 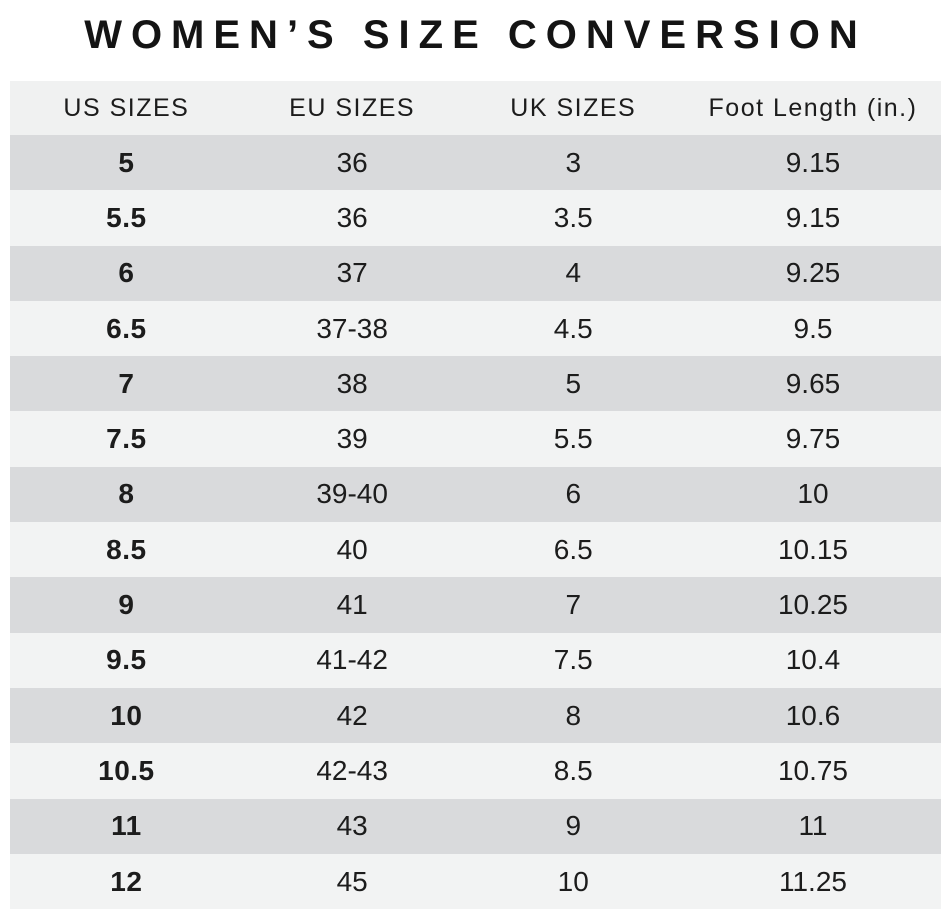 What do you see at coordinates (352, 605) in the screenshot?
I see `eu-size-cell: 41` at bounding box center [352, 605].